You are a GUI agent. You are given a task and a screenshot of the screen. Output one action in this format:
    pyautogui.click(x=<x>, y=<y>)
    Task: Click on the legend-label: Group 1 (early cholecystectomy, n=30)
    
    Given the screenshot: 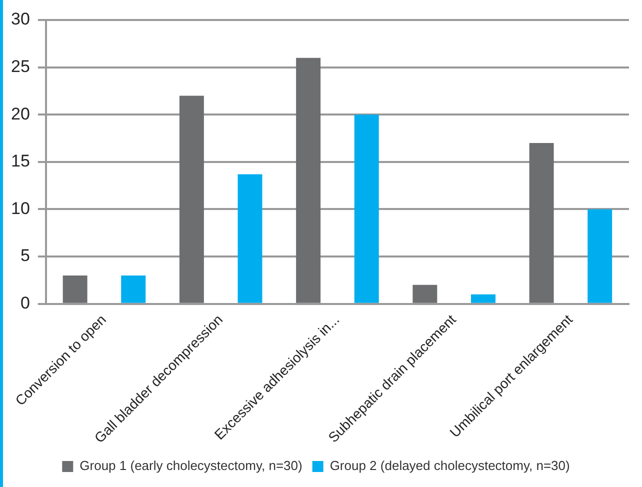 What is the action you would take?
    pyautogui.click(x=191, y=466)
    